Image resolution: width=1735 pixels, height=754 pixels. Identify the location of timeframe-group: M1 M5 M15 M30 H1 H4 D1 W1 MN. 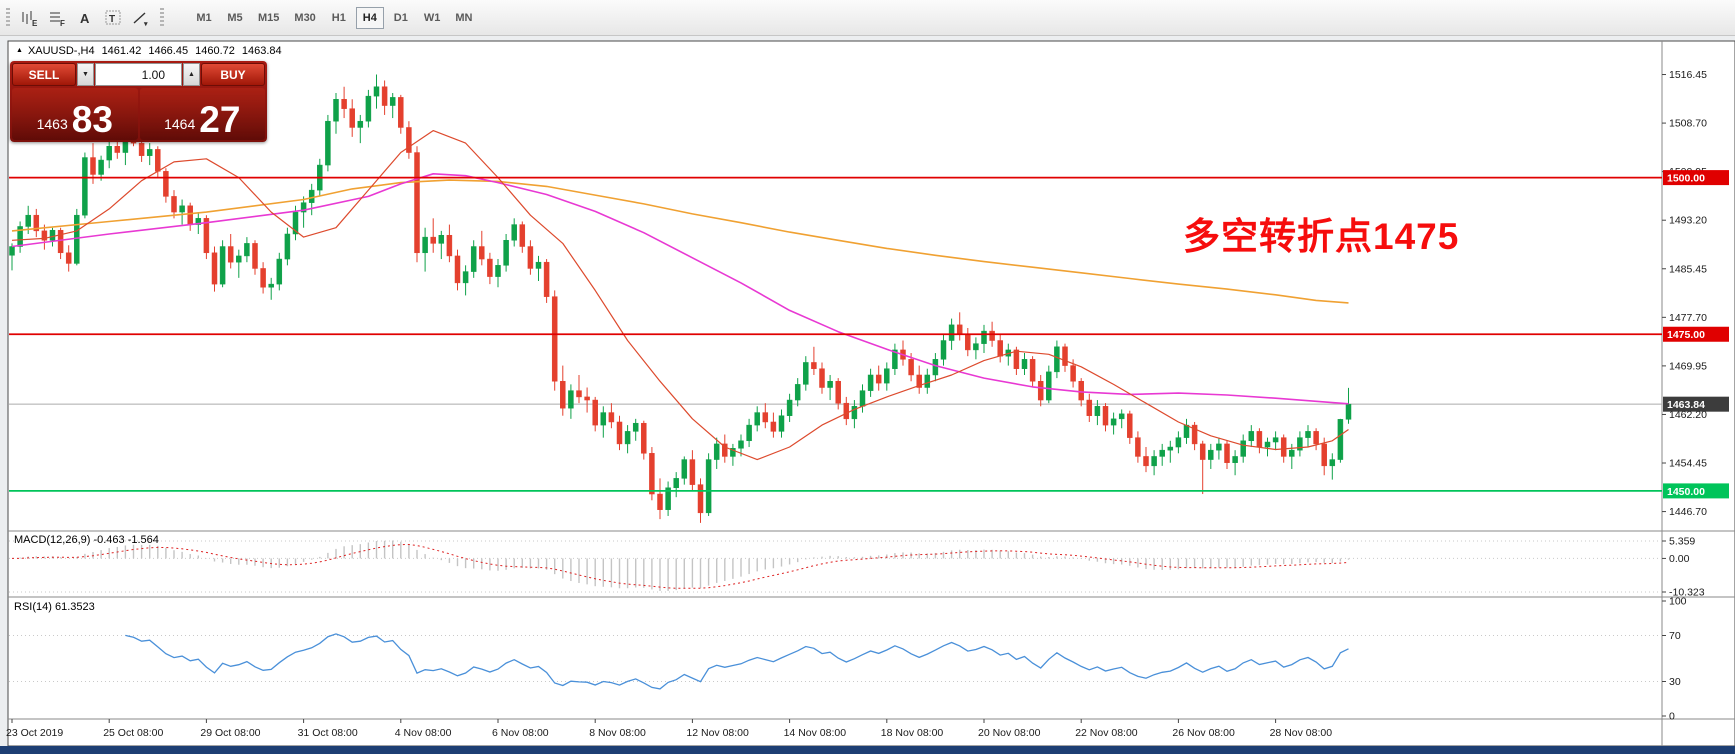
(334, 17).